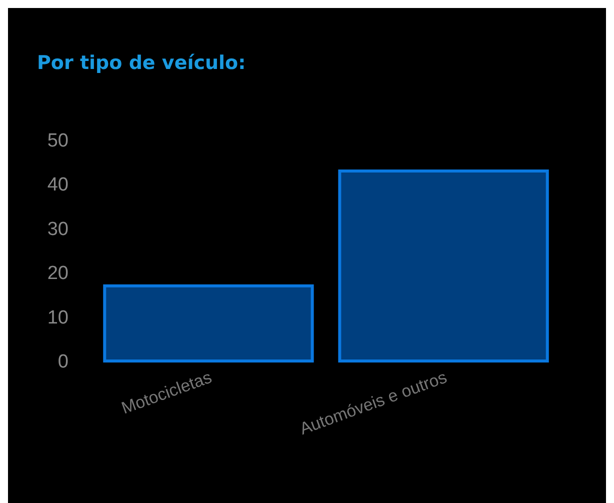 Image resolution: width=614 pixels, height=503 pixels. Describe the element at coordinates (57, 273) in the screenshot. I see `y-tick-label: 20` at that location.